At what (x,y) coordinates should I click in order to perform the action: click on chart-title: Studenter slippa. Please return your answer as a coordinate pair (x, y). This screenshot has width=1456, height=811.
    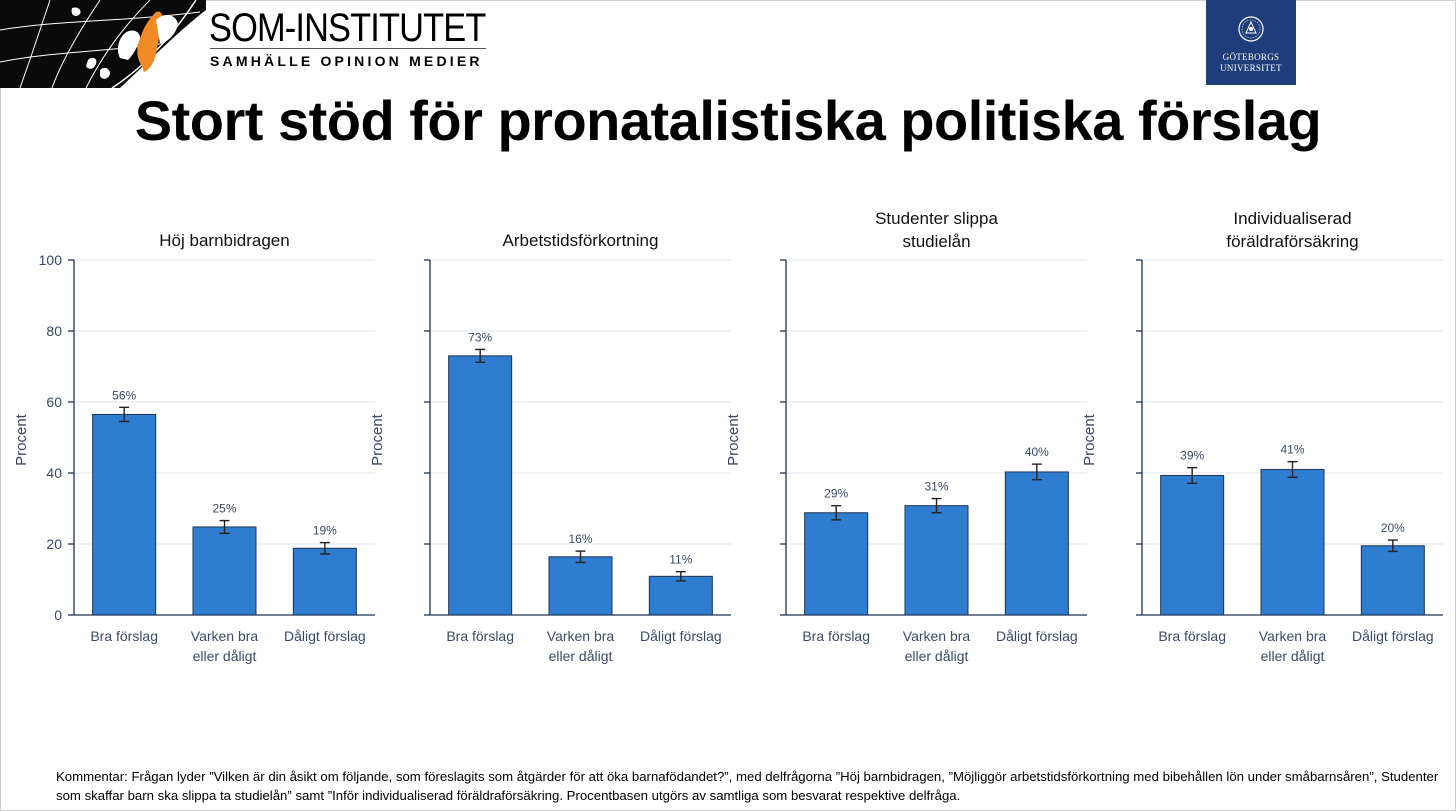
    Looking at the image, I should click on (936, 218).